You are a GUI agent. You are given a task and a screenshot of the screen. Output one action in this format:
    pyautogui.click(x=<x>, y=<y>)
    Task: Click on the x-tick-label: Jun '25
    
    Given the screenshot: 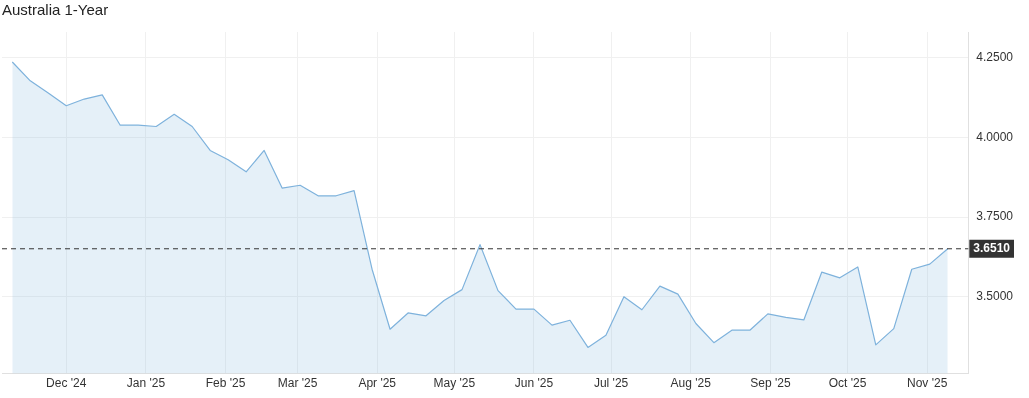 What is the action you would take?
    pyautogui.click(x=534, y=383)
    